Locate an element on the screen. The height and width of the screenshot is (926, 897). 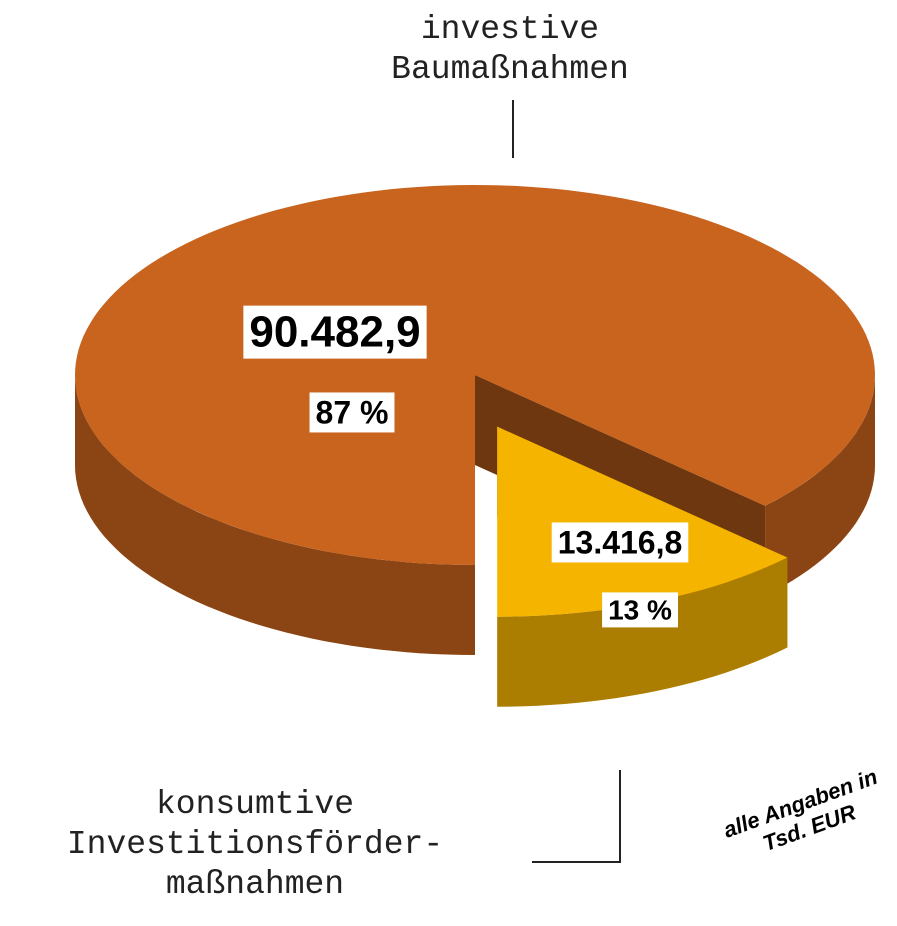
slice-labels: 90.482,9 87 % is located at coordinates (335, 369).